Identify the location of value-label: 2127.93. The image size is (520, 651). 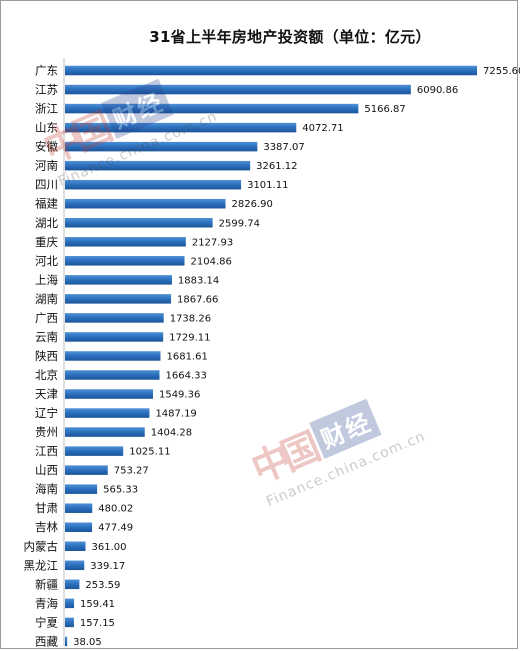
(212, 242).